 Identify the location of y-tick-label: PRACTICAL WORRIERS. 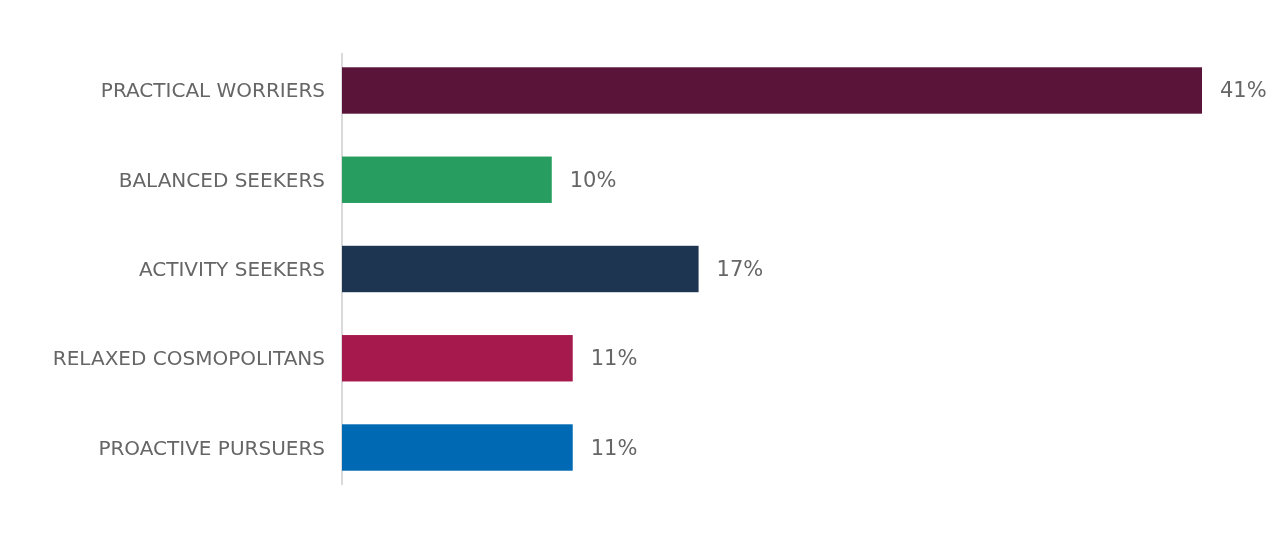
(212, 90).